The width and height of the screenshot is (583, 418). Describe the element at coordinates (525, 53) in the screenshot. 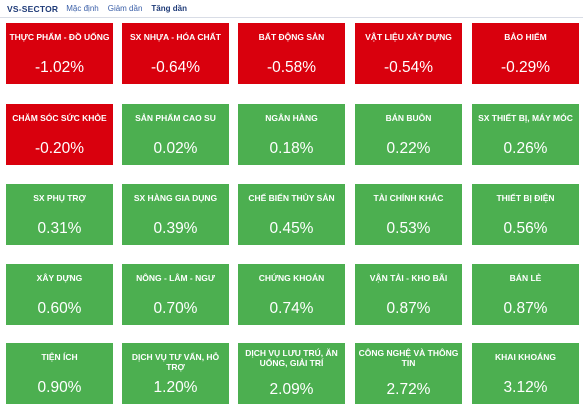

I see `sector-tile: BẢO HIỂM -0.29%` at that location.